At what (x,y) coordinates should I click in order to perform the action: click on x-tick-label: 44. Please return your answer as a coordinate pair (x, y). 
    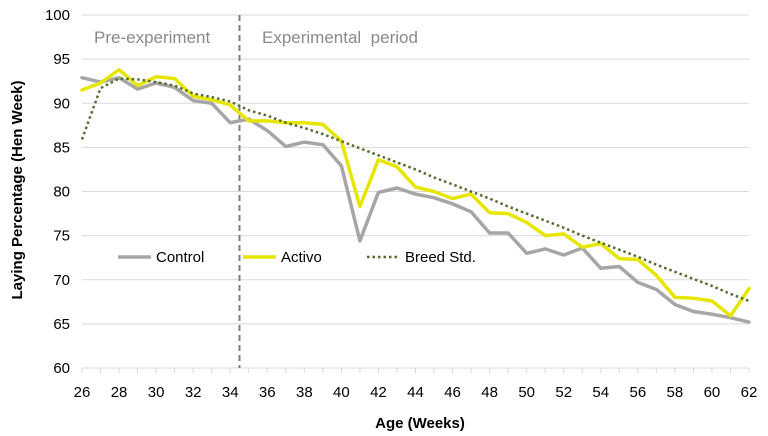
    Looking at the image, I should click on (415, 392).